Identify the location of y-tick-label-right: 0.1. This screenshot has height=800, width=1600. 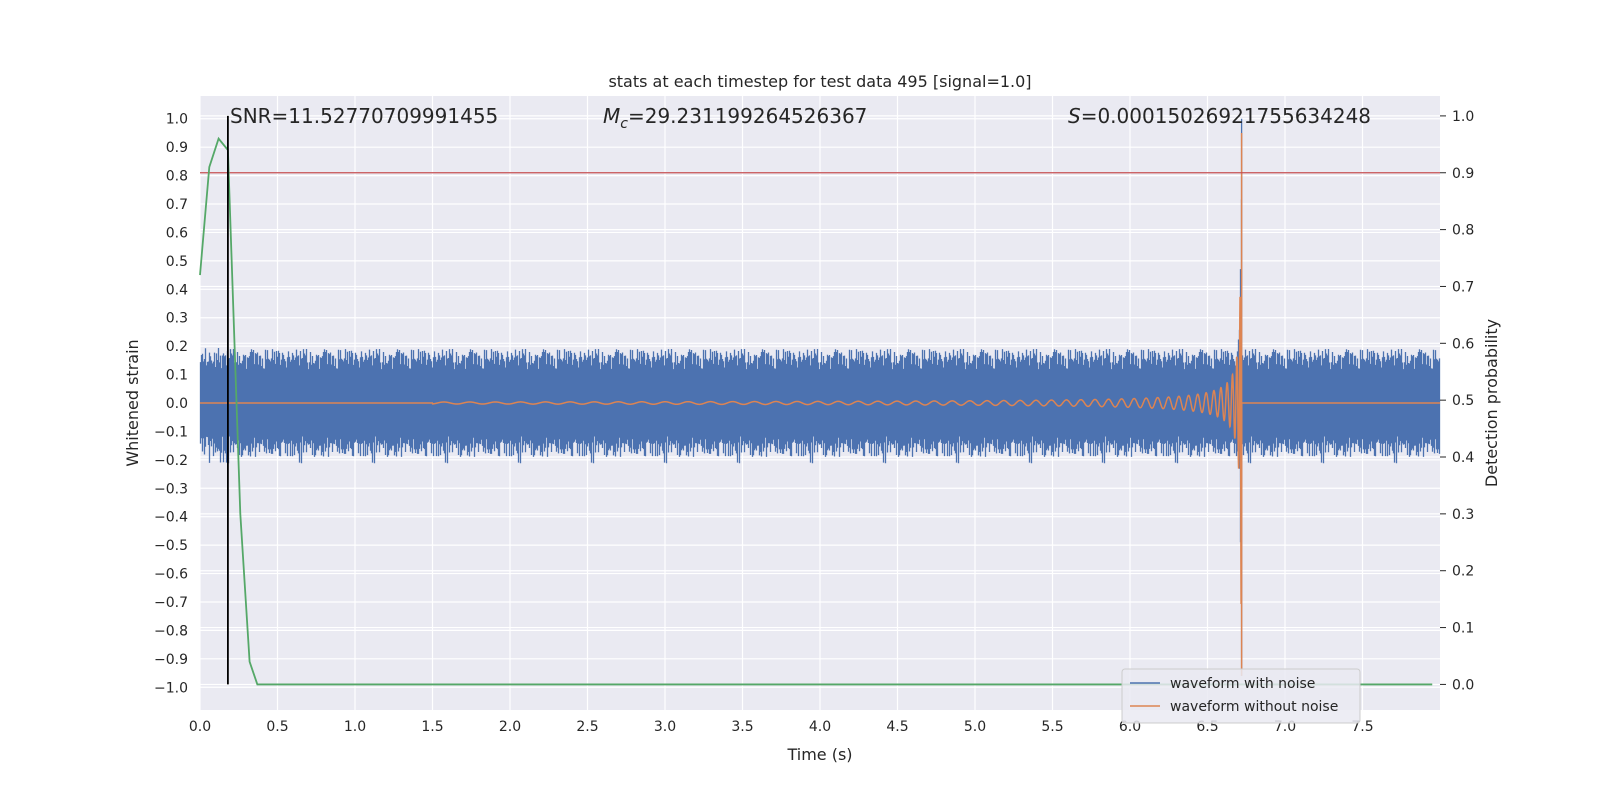
(1463, 629).